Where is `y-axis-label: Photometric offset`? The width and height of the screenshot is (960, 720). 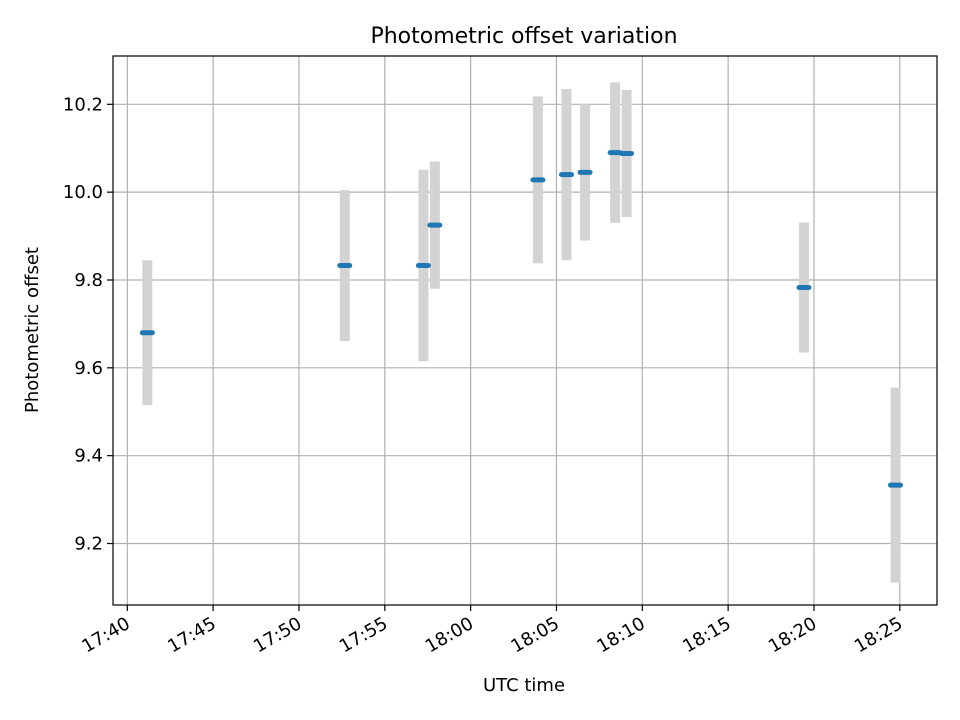 y-axis-label: Photometric offset is located at coordinates (32, 330).